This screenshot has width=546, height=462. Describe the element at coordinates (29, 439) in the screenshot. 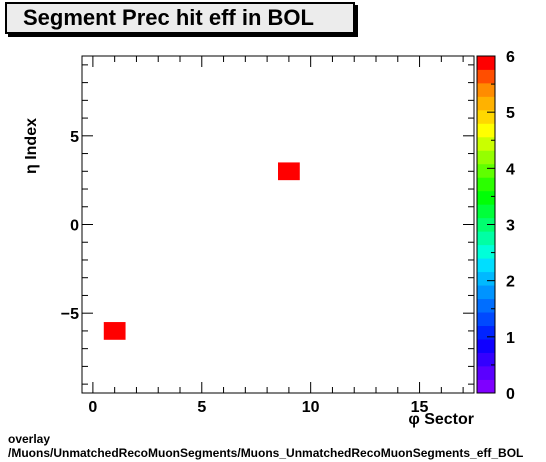

I see `footer-line-1: overlay` at that location.